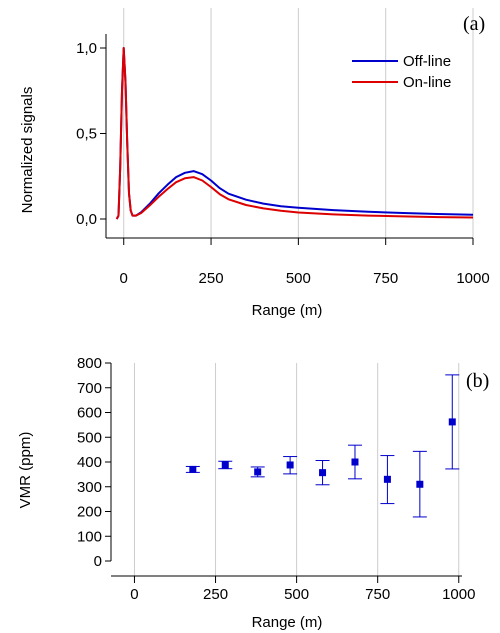 The width and height of the screenshot is (500, 633). Describe the element at coordinates (89, 536) in the screenshot. I see `panel-b-ytick-label: 100` at that location.